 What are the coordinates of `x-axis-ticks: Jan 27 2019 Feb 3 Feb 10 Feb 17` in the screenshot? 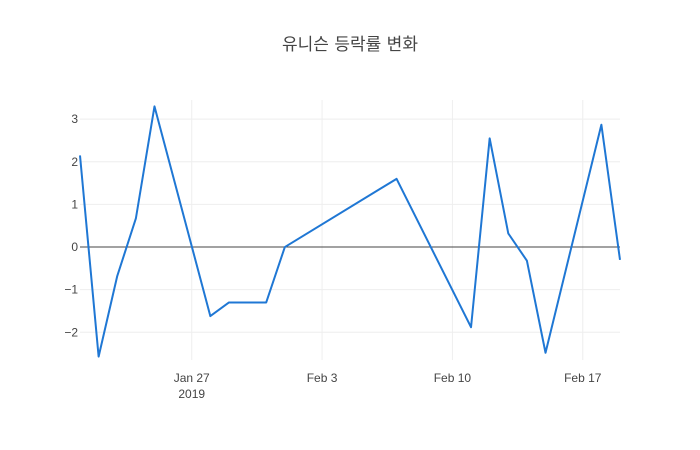 It's located at (388, 386).